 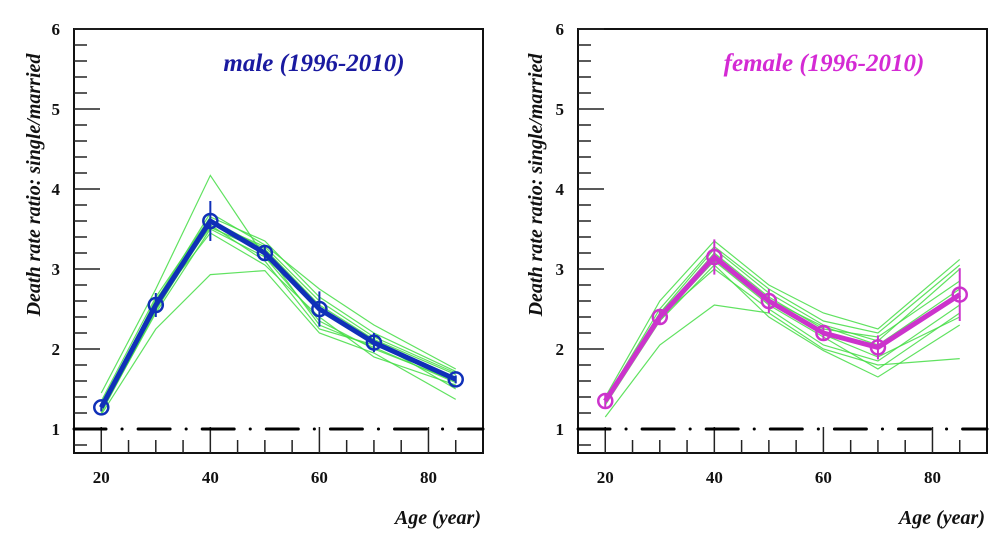 I want to click on panel-title: female (1996-2010), so click(x=824, y=63).